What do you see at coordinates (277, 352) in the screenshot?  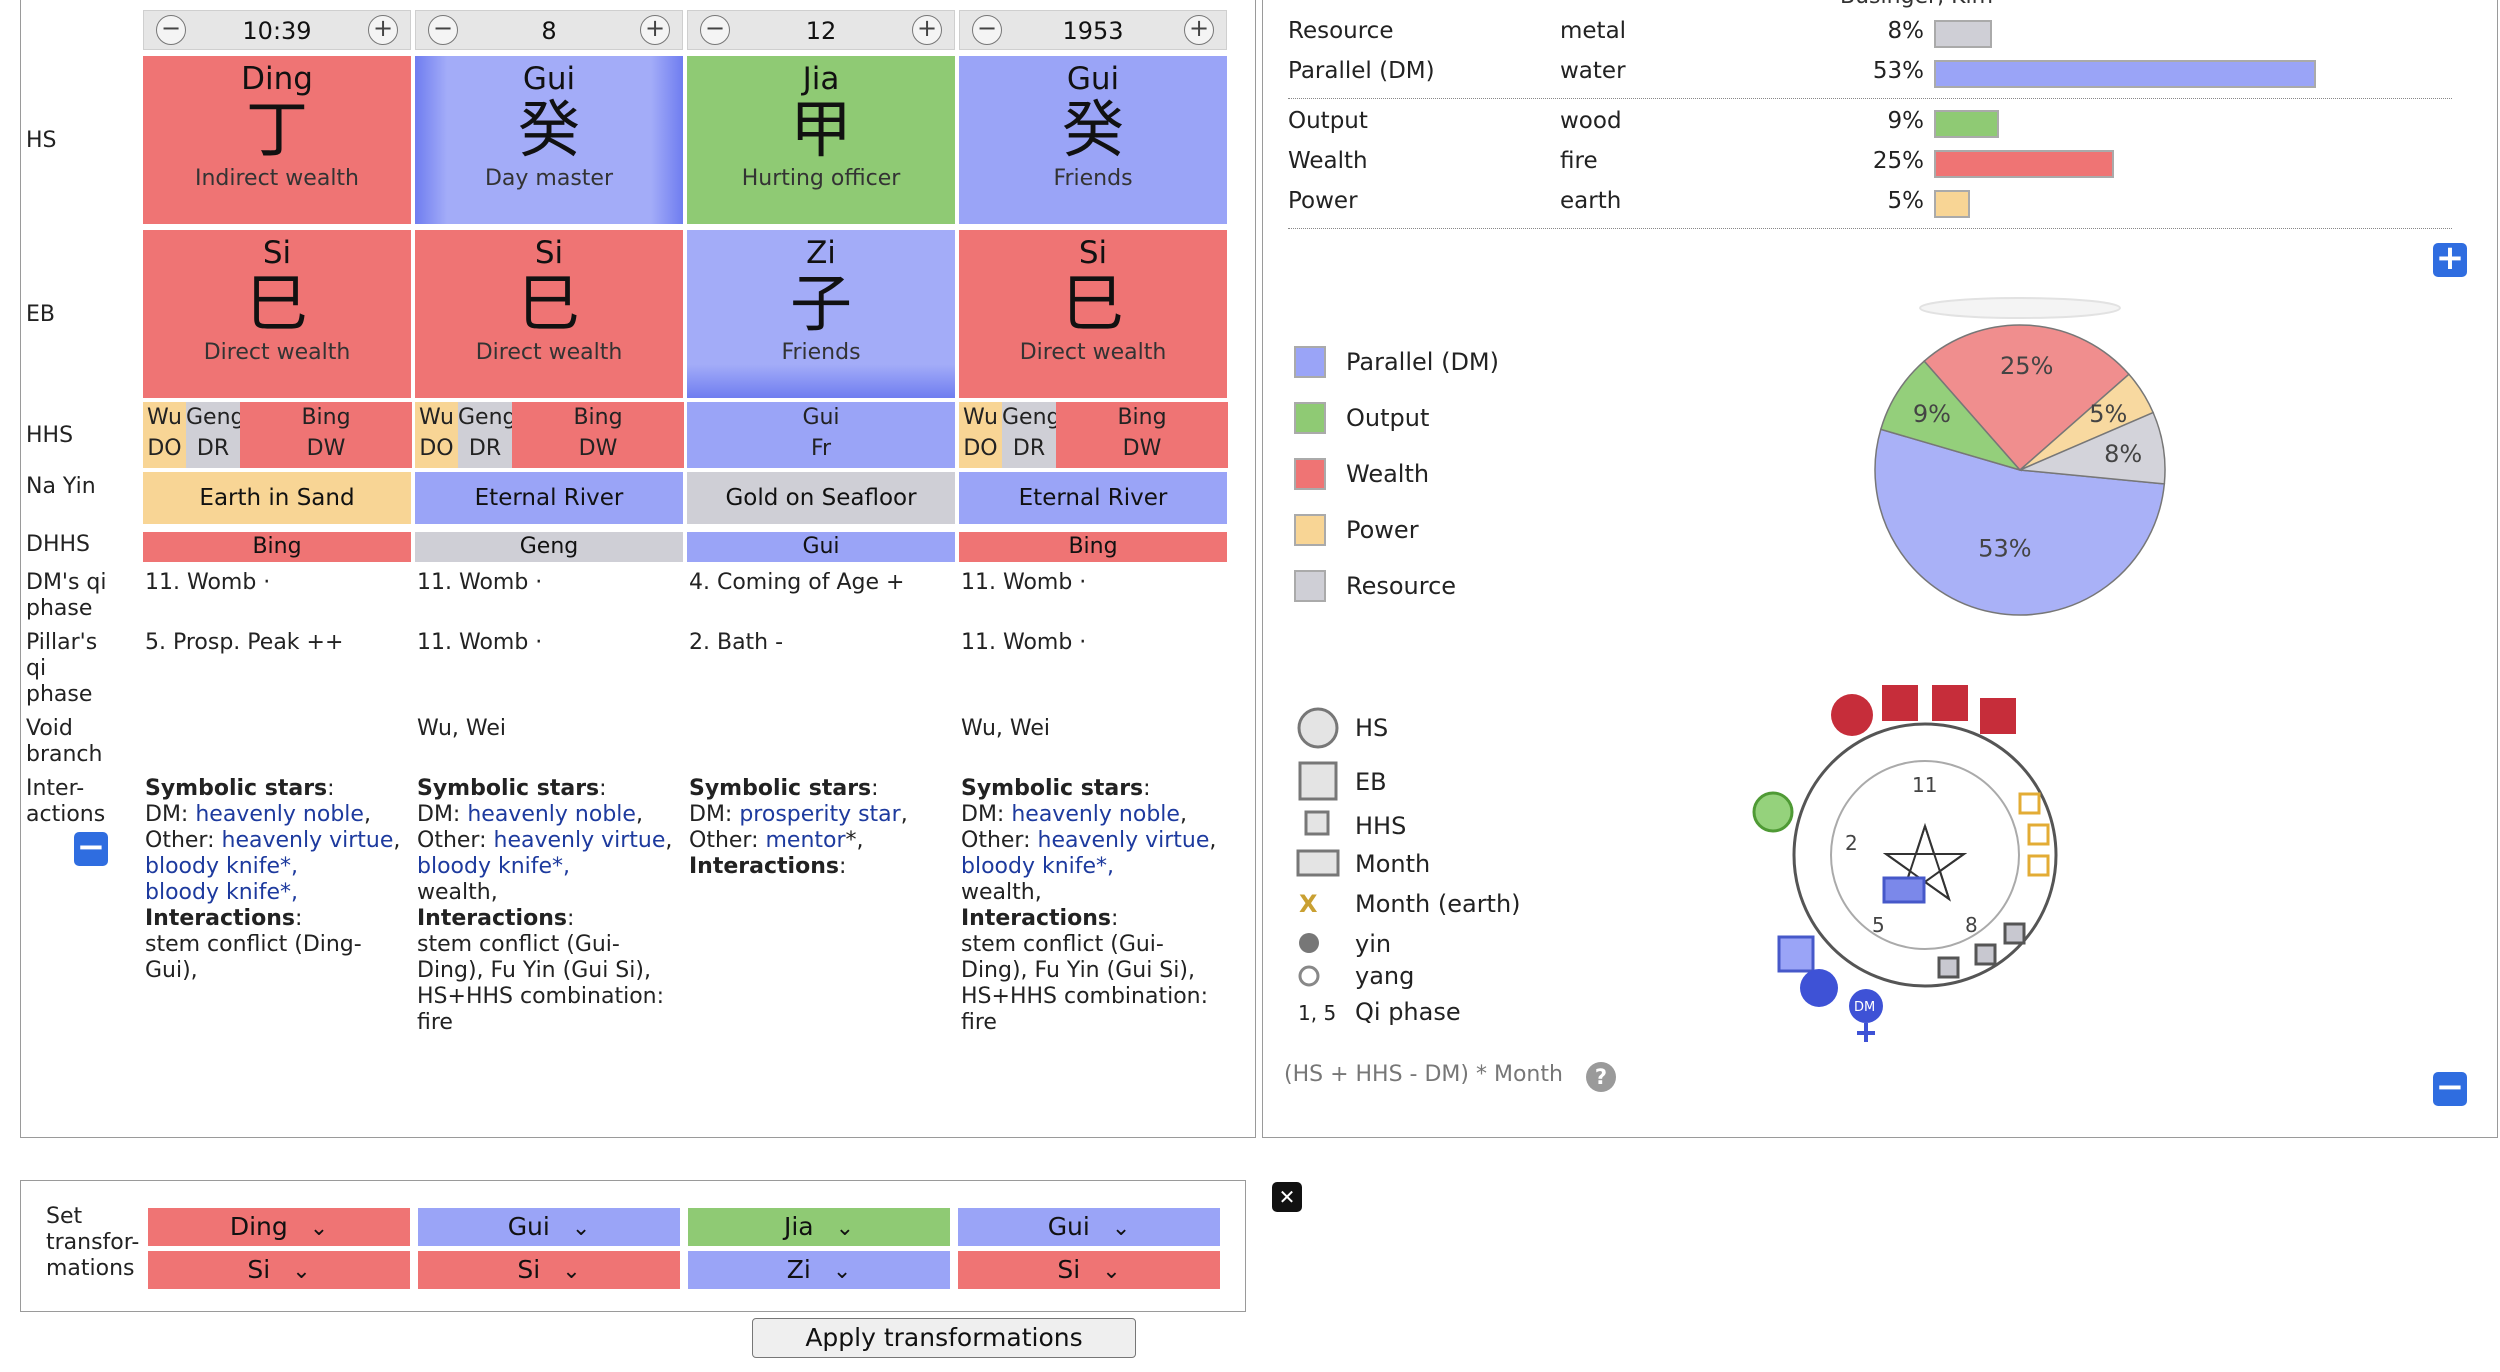 I see `branch-role: Direct wealth` at bounding box center [277, 352].